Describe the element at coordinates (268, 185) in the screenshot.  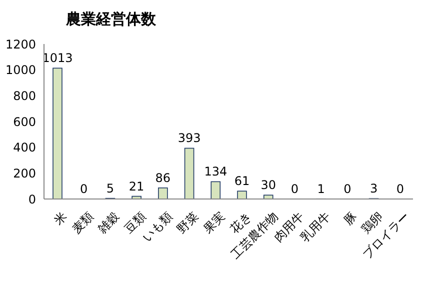
I see `data-label: 30` at that location.